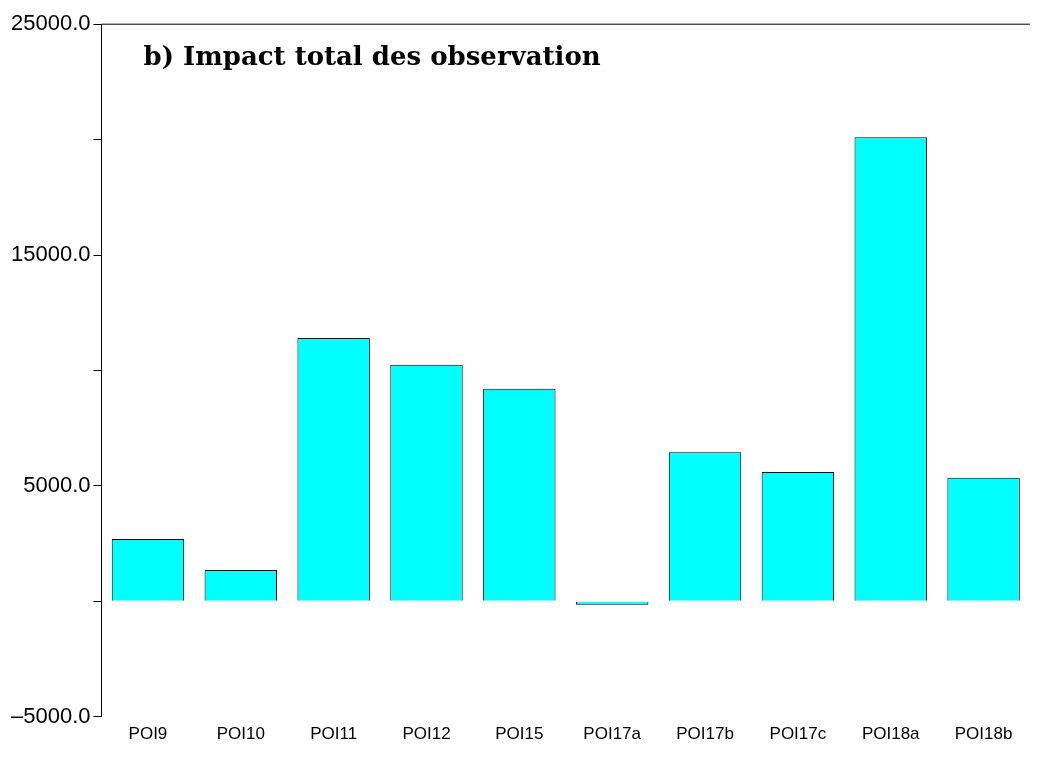 The width and height of the screenshot is (1040, 761). What do you see at coordinates (240, 734) in the screenshot?
I see `x-tick-label: POI10` at bounding box center [240, 734].